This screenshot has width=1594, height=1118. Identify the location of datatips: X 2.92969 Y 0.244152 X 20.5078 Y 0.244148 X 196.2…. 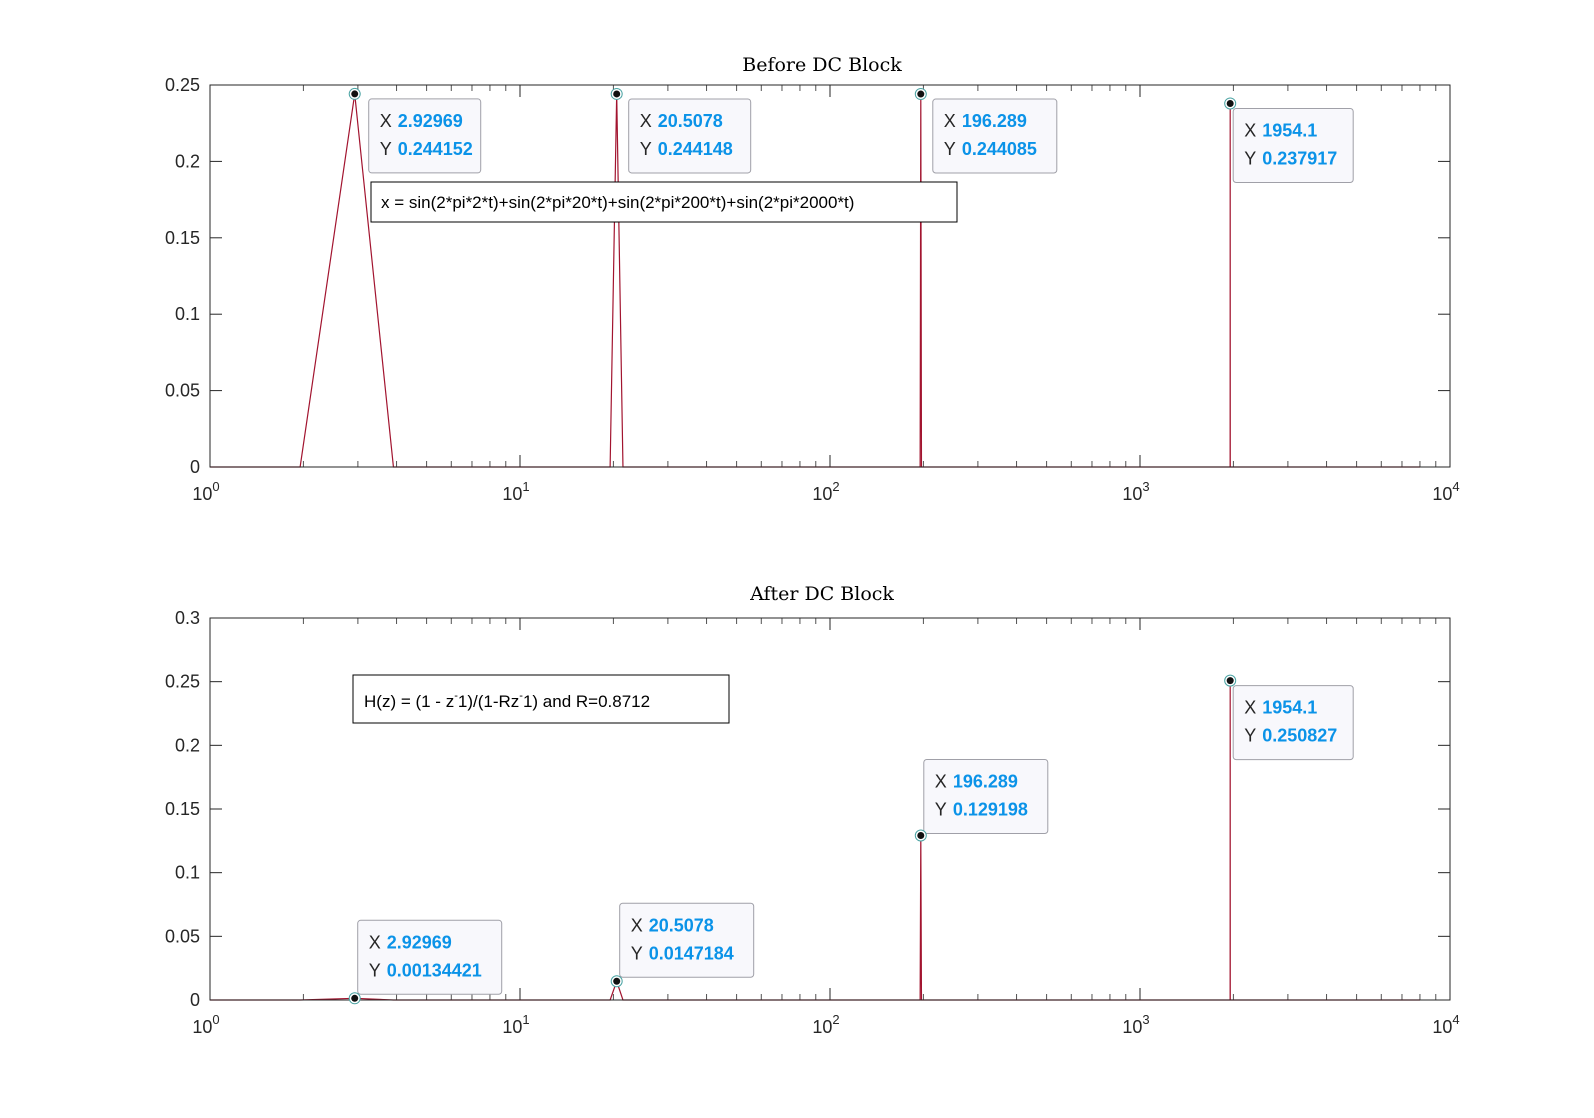
(851, 135).